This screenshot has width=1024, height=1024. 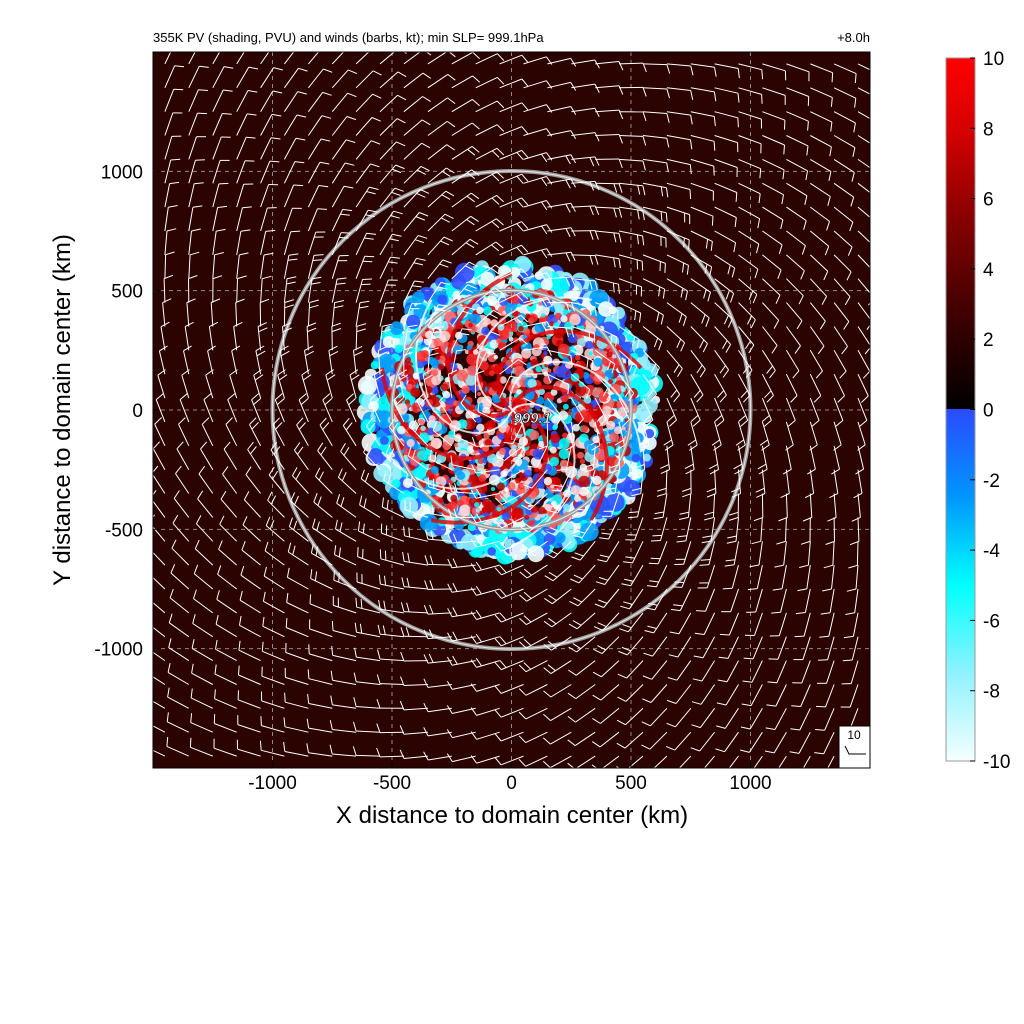 What do you see at coordinates (853, 37) in the screenshot?
I see `forecast-time-label: +8.0h` at bounding box center [853, 37].